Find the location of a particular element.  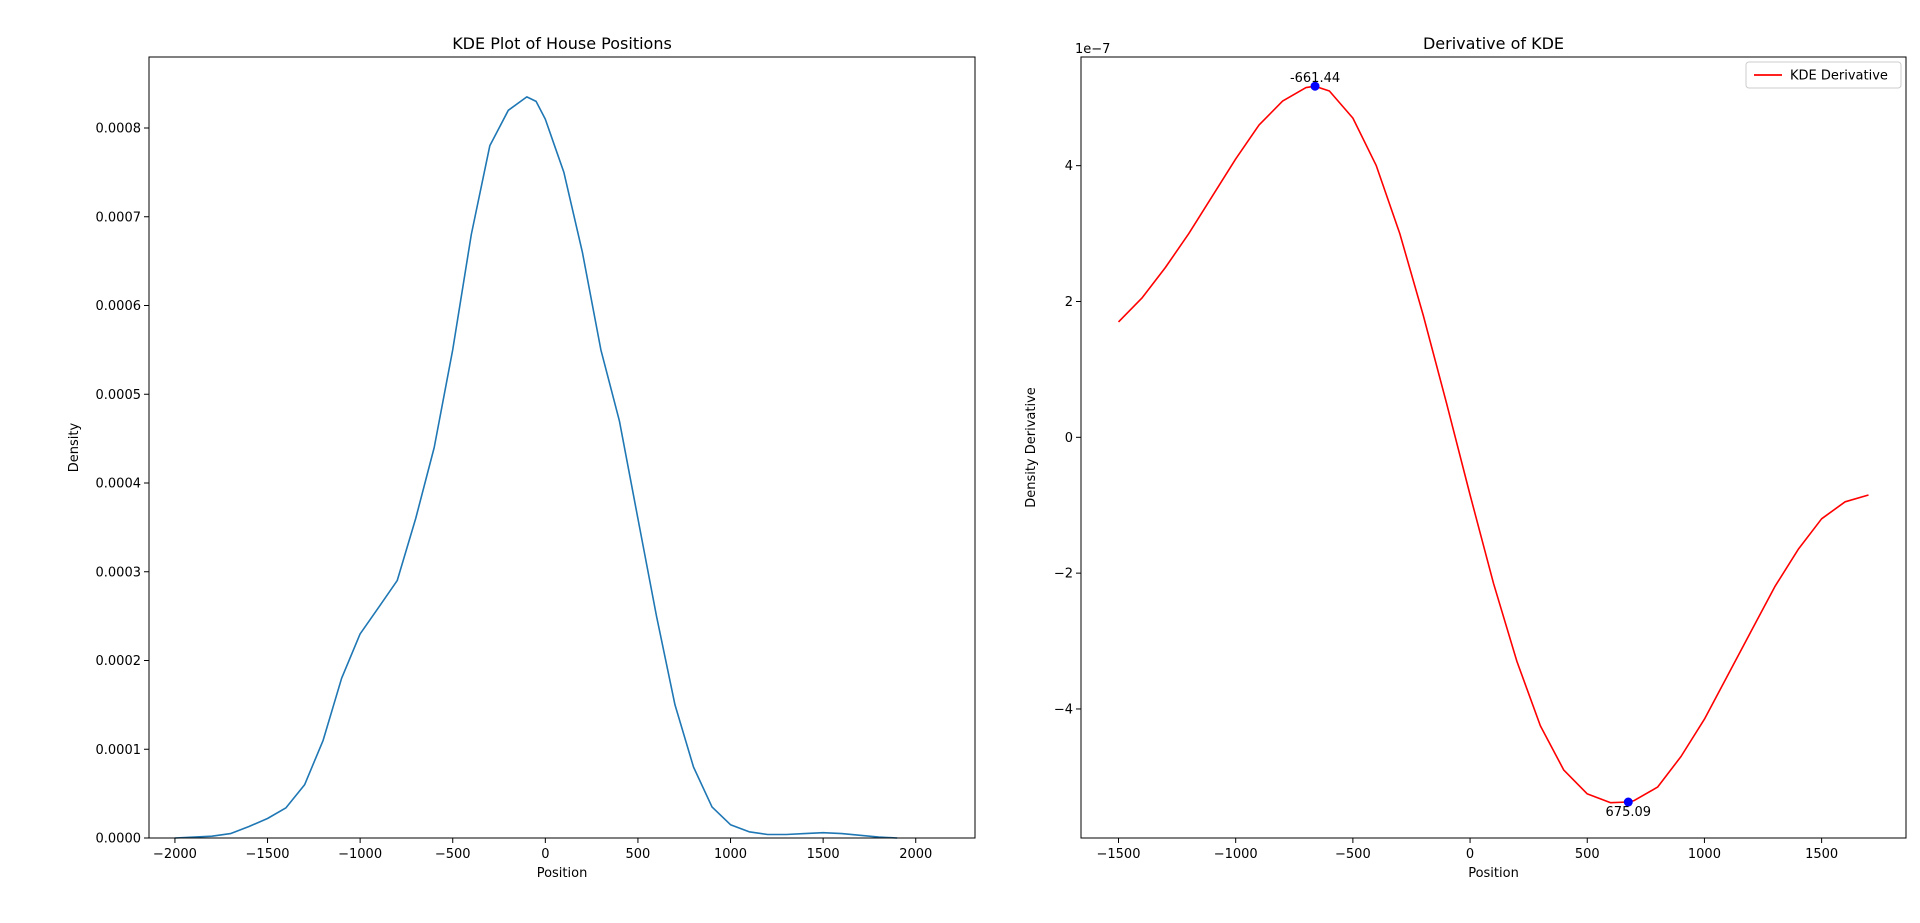

y-tick-label: −2 is located at coordinates (1063, 574).